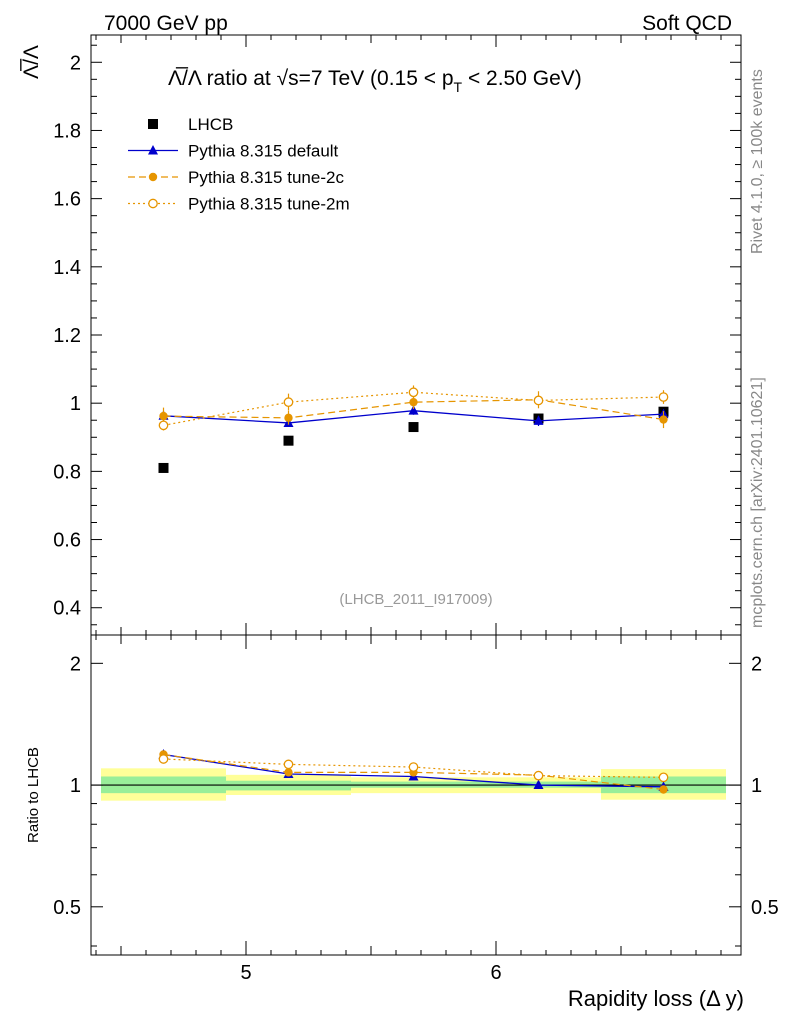 Image resolution: width=786 pixels, height=1024 pixels. I want to click on legend-label: LHCB, so click(210, 124).